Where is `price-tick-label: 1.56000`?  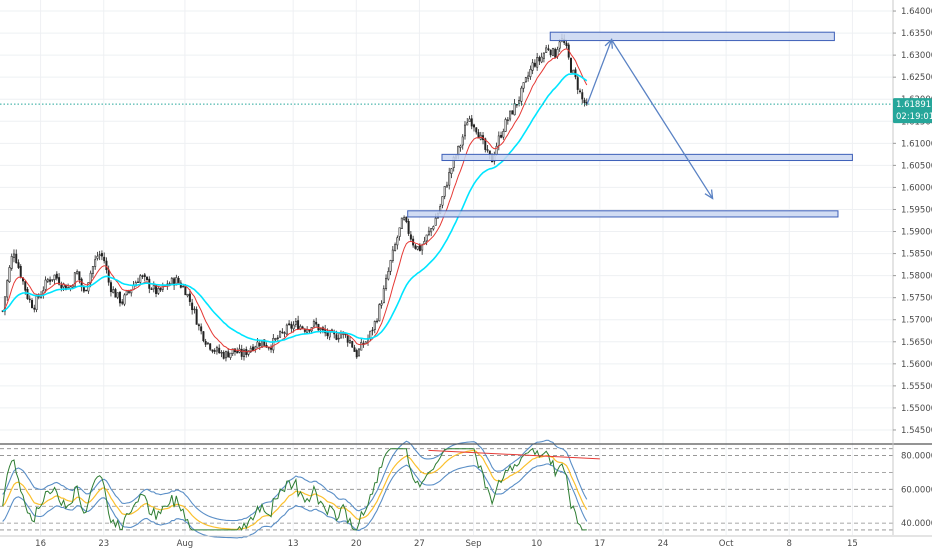 price-tick-label: 1.56000 is located at coordinates (916, 365).